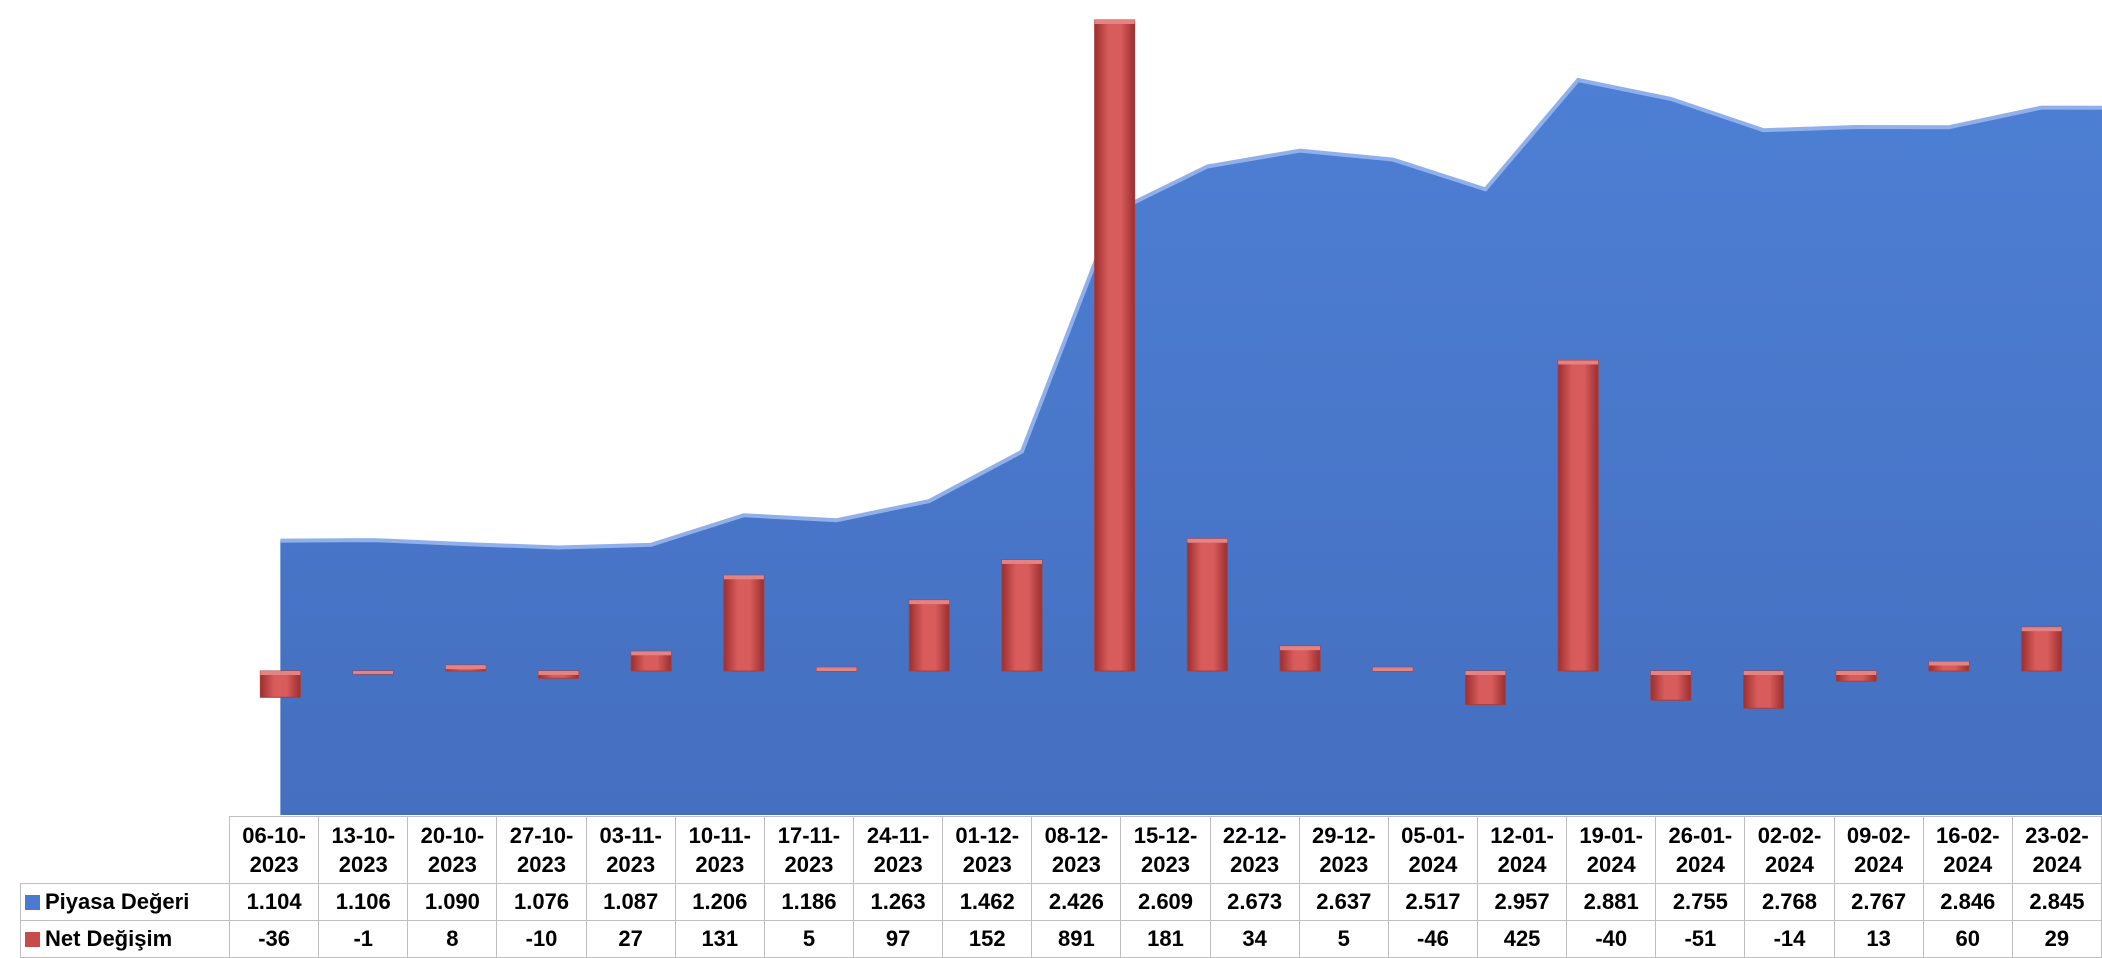 The height and width of the screenshot is (958, 2102). Describe the element at coordinates (274, 939) in the screenshot. I see `value-net-degisim: -36` at that location.